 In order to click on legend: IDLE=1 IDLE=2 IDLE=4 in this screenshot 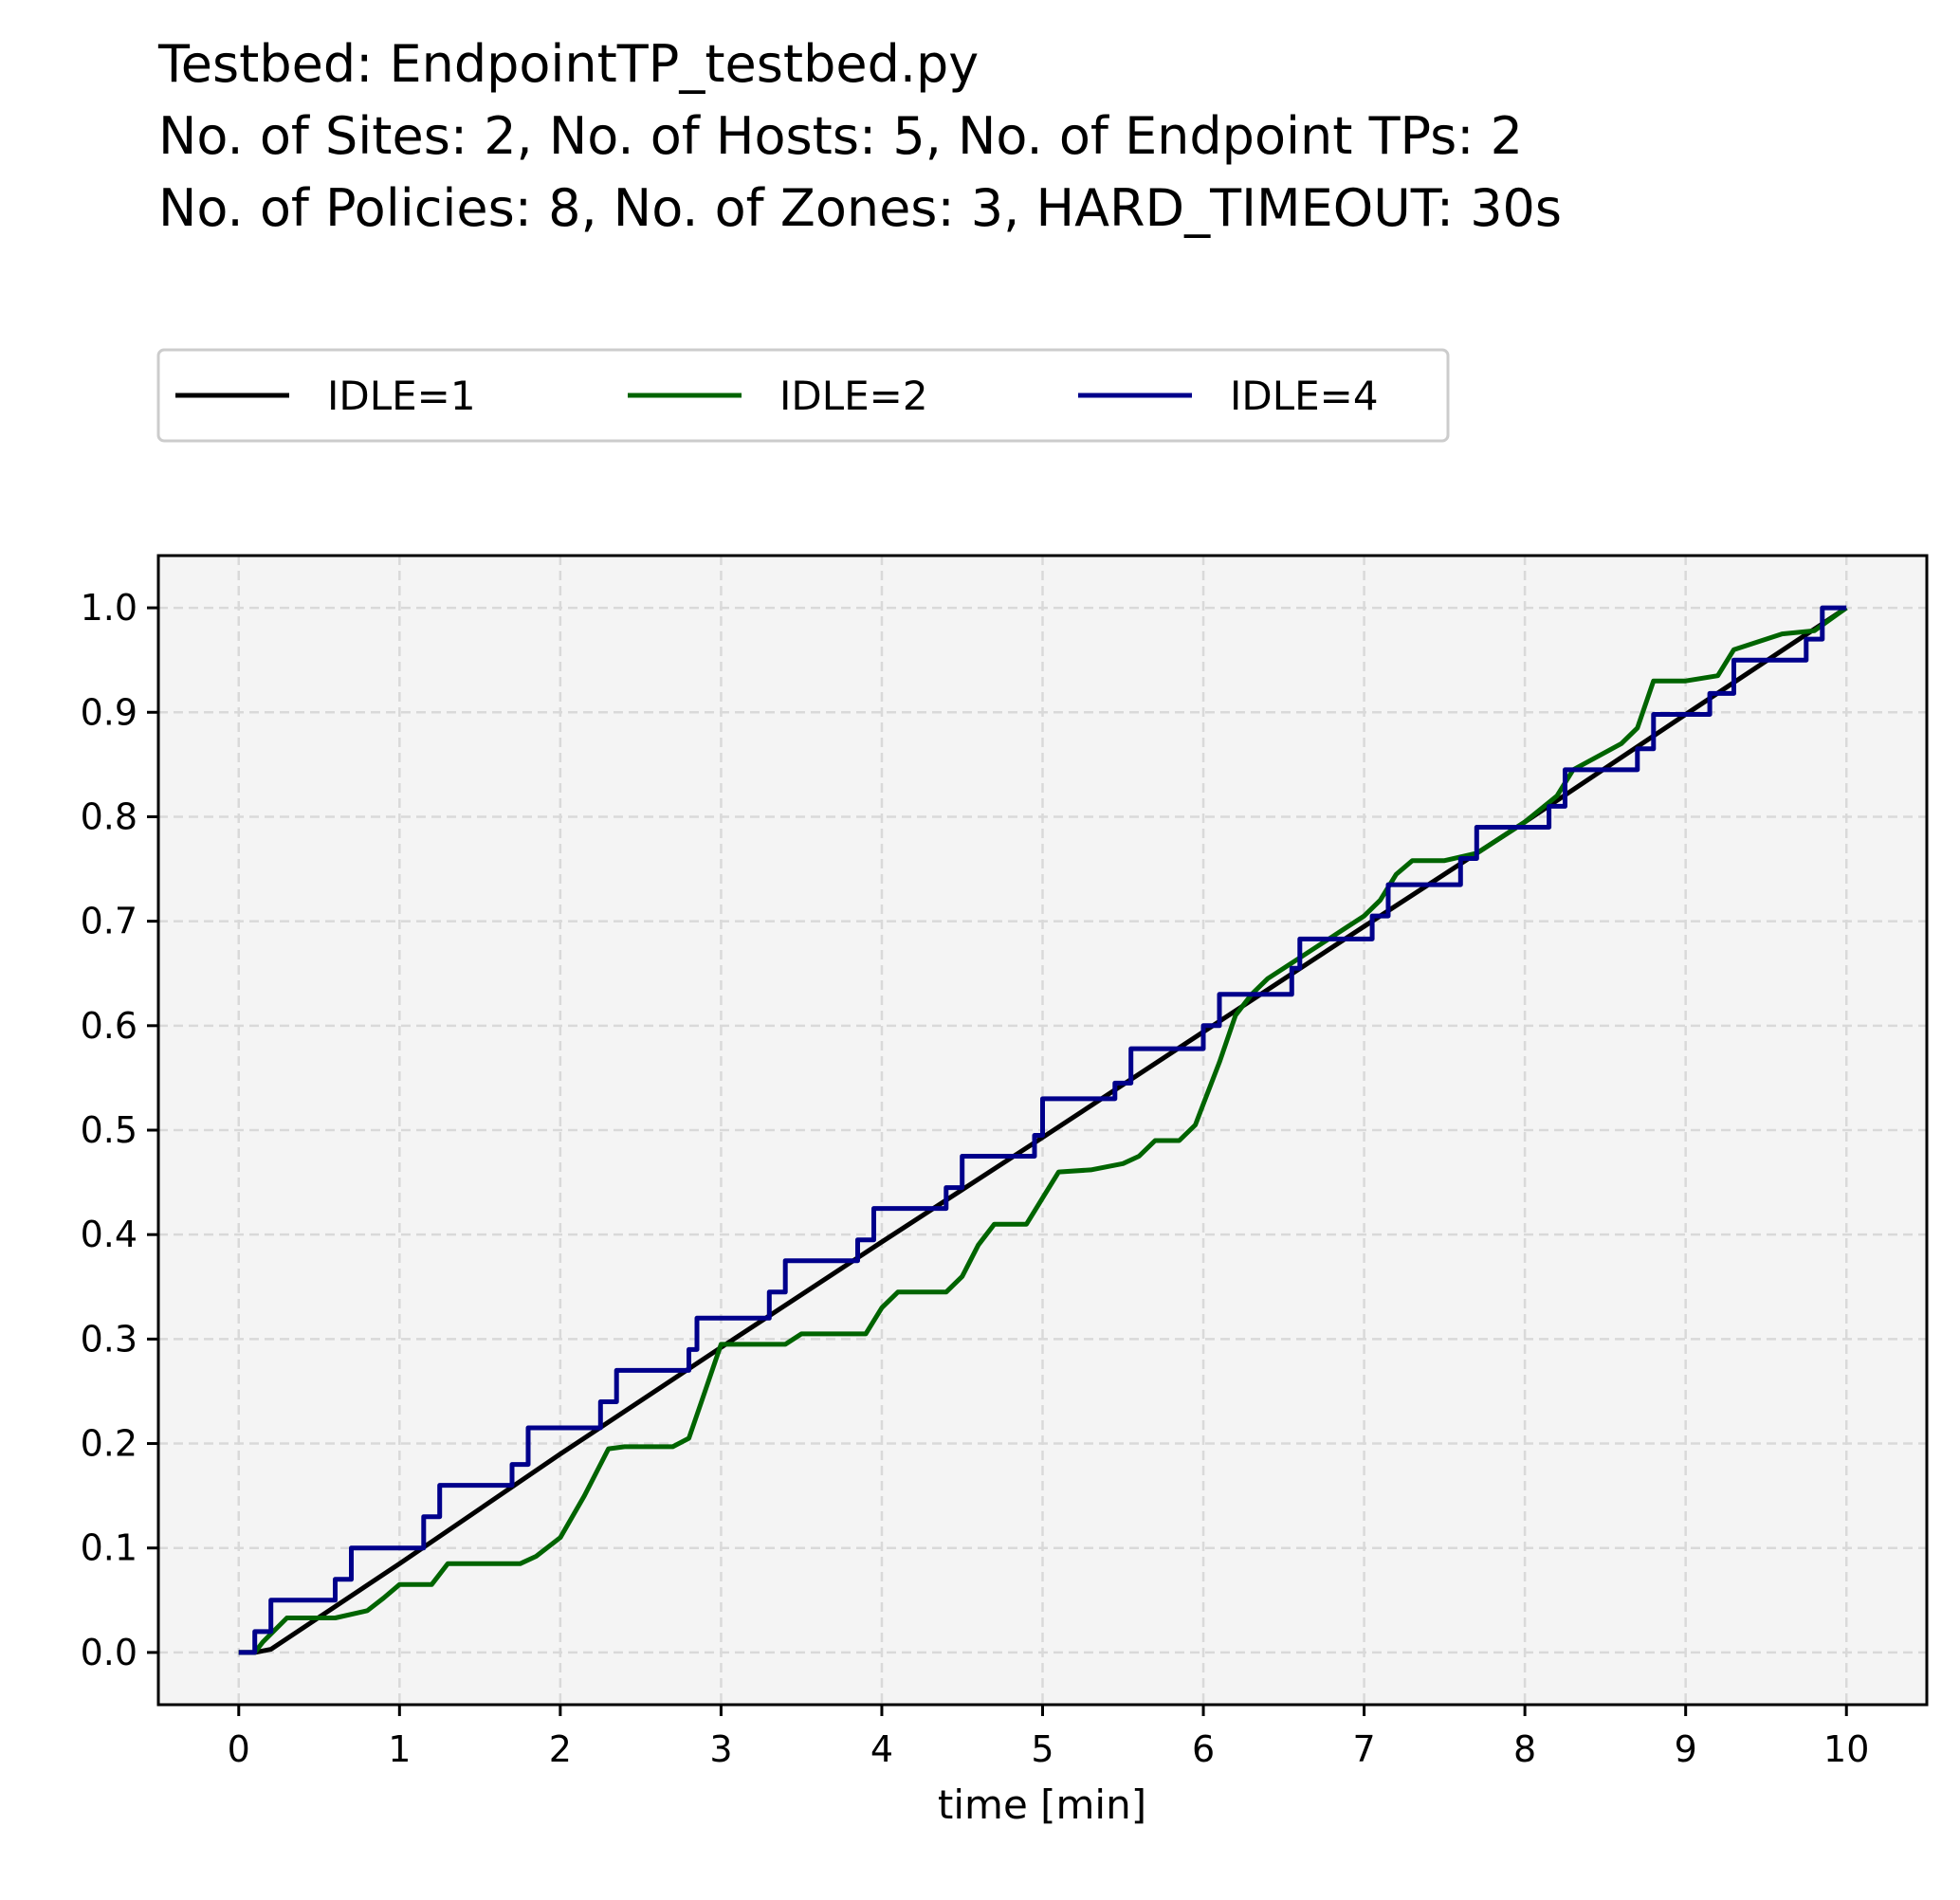, I will do `click(803, 395)`.